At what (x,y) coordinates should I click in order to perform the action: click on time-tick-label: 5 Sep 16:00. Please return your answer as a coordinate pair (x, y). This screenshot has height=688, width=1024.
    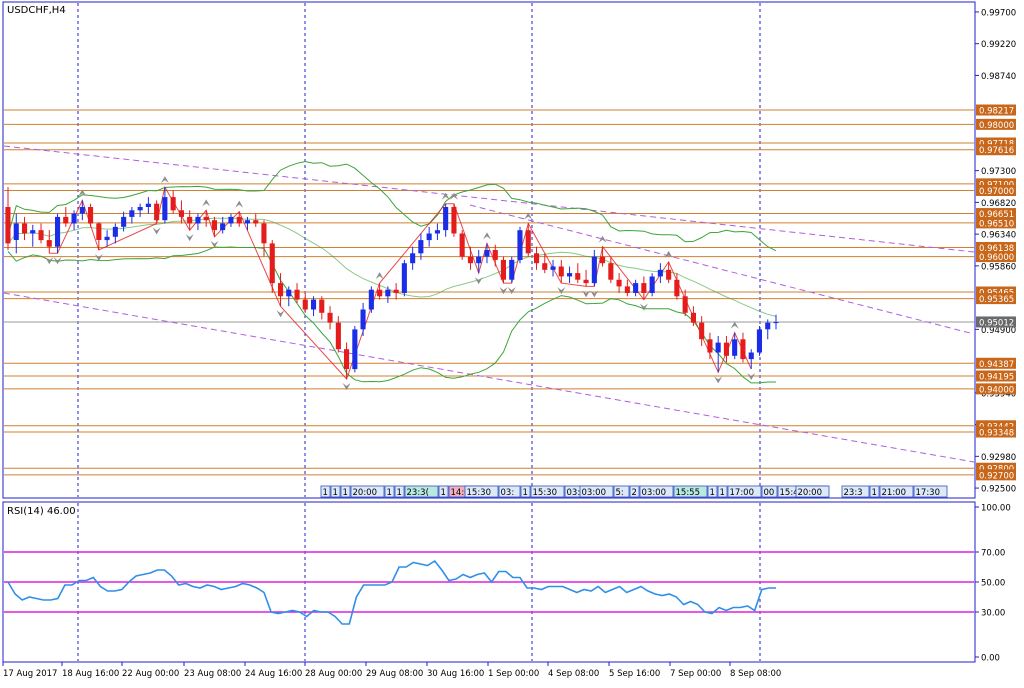
    Looking at the image, I should click on (634, 674).